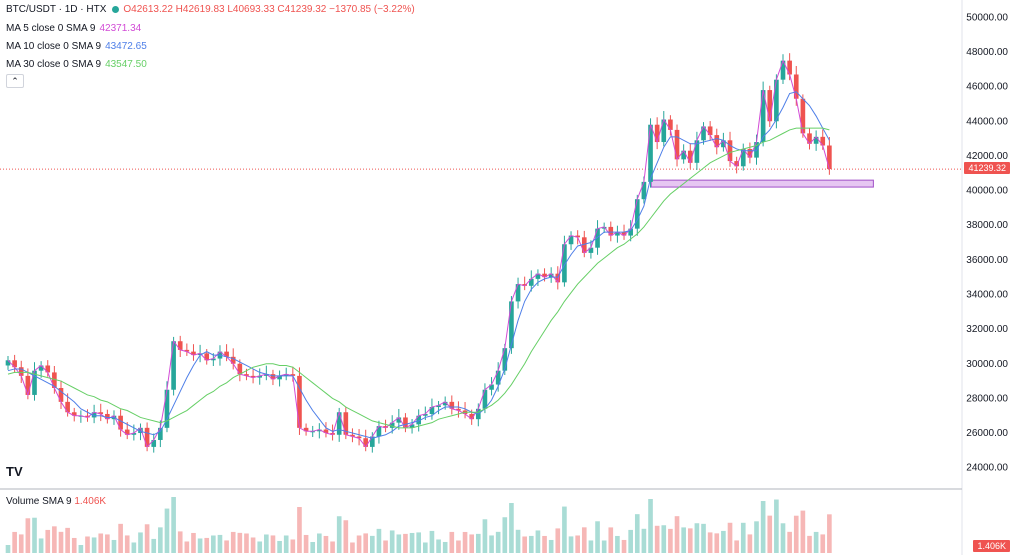 The image size is (1024, 555). I want to click on ma10-value: 43472.65, so click(126, 46).